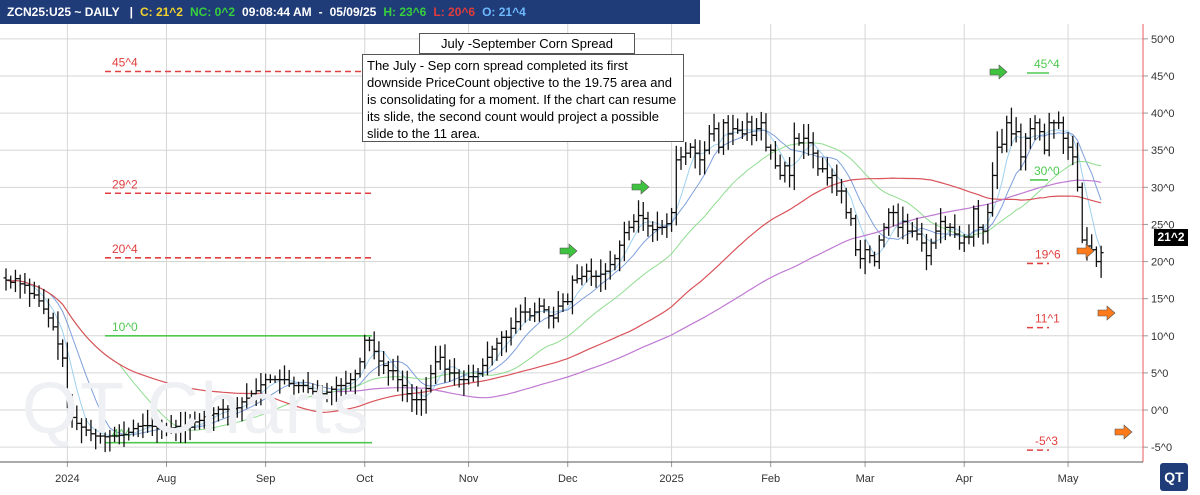  Describe the element at coordinates (125, 63) in the screenshot. I see `objective-label: 45^4` at that location.